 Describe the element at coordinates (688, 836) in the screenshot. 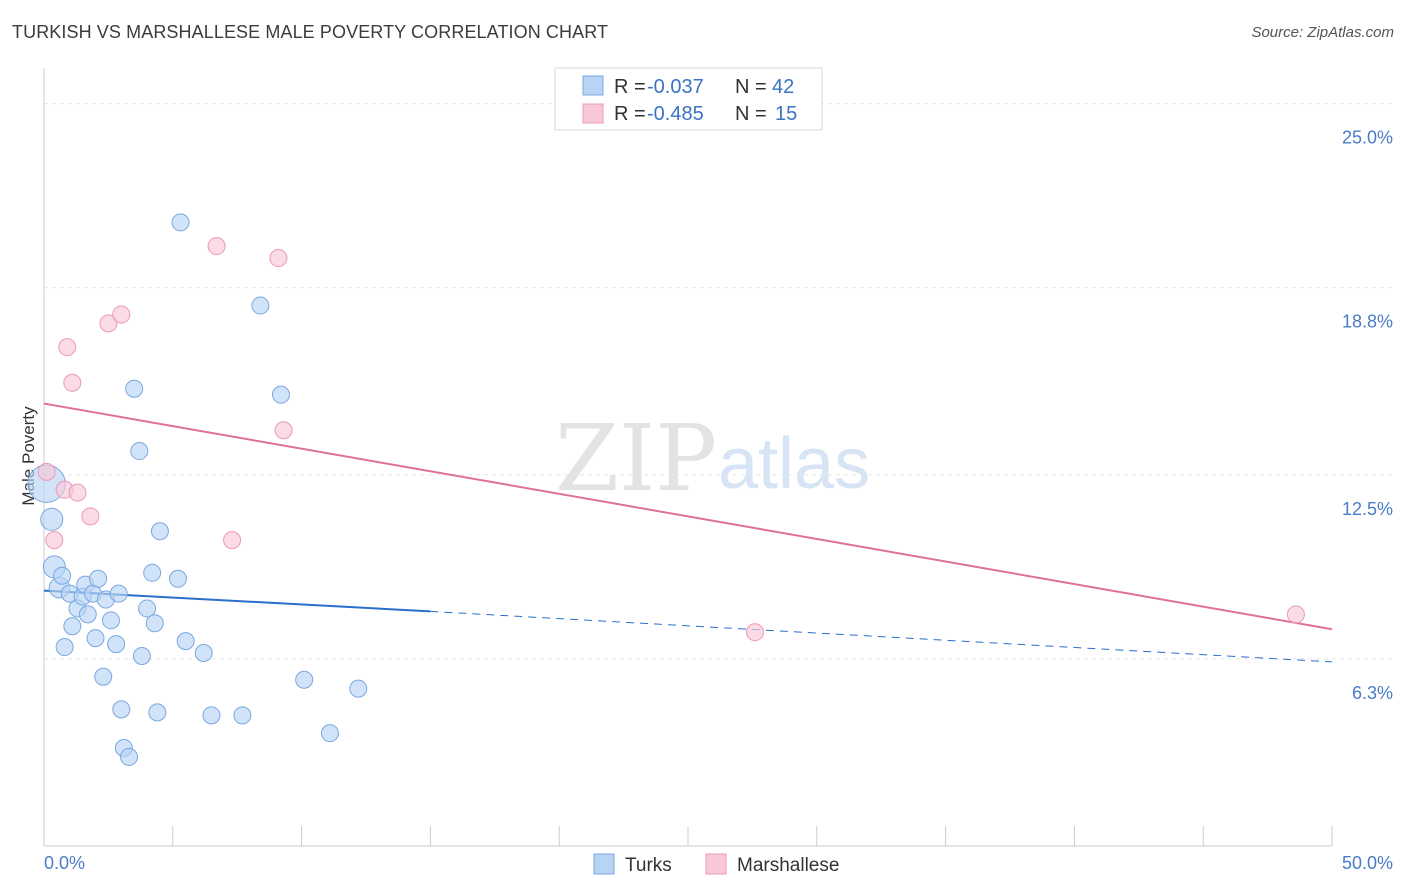

I see `x-axis-ticks` at that location.